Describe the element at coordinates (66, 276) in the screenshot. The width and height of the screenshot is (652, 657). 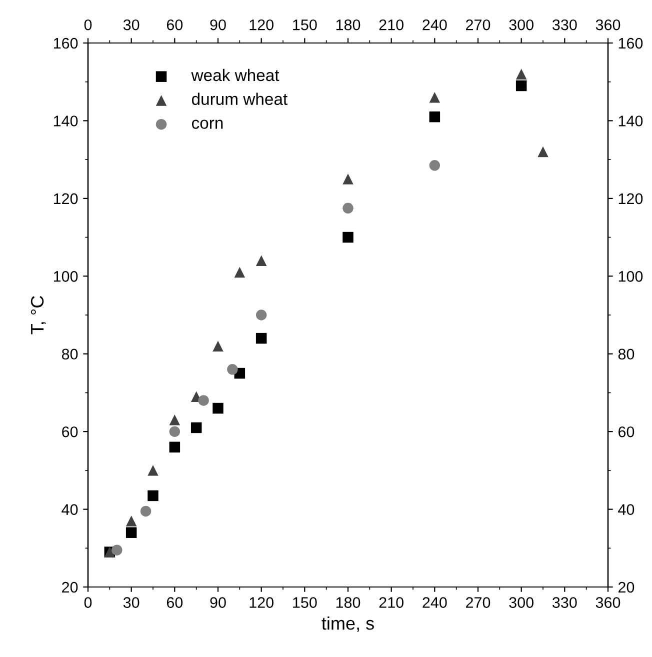
I see `y-tick-label: 100` at that location.